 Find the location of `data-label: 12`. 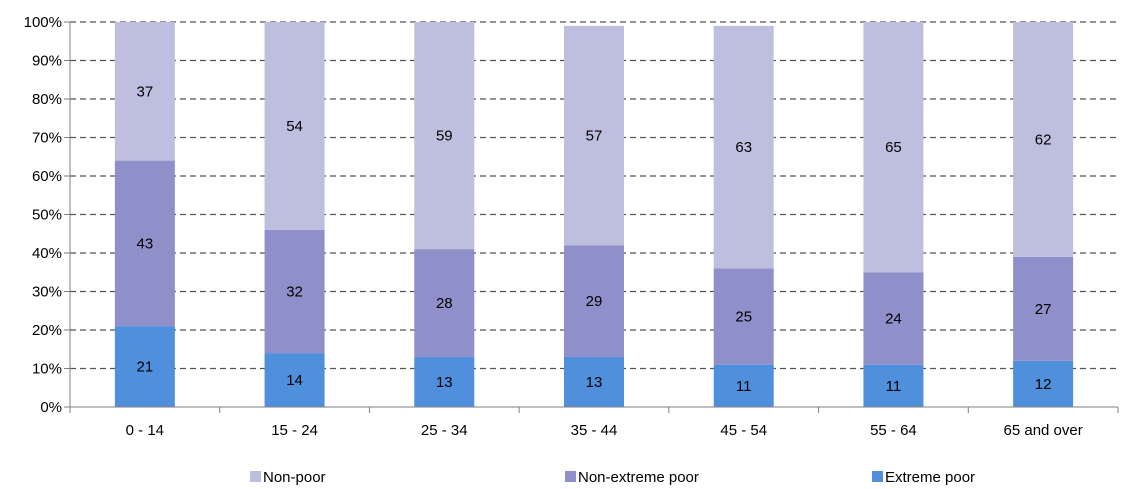

data-label: 12 is located at coordinates (1043, 384).